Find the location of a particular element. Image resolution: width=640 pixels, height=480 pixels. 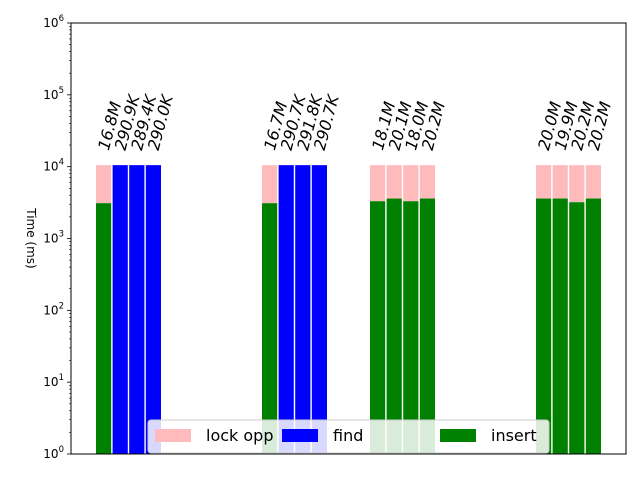

legend-label: find is located at coordinates (348, 435).